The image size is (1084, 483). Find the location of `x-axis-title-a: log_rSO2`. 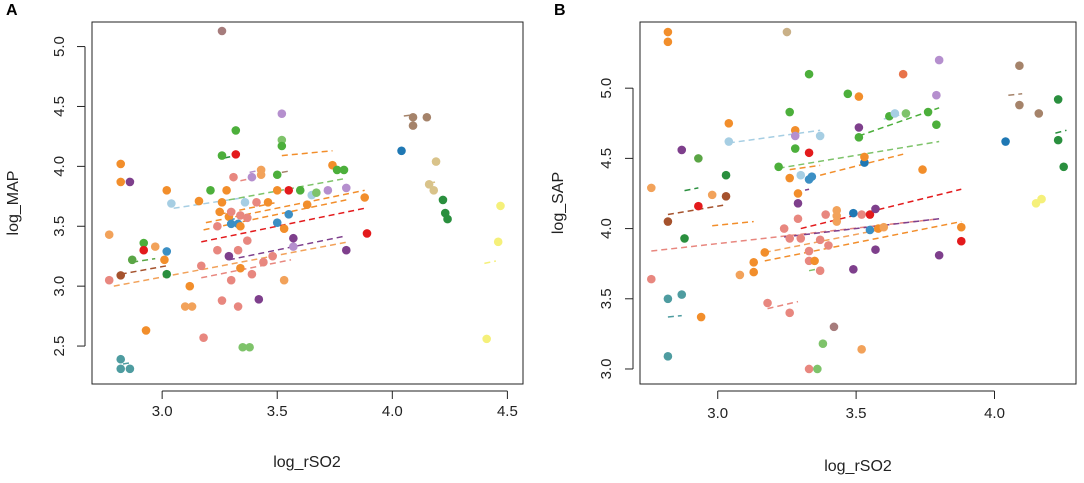

x-axis-title-a: log_rSO2 is located at coordinates (307, 462).